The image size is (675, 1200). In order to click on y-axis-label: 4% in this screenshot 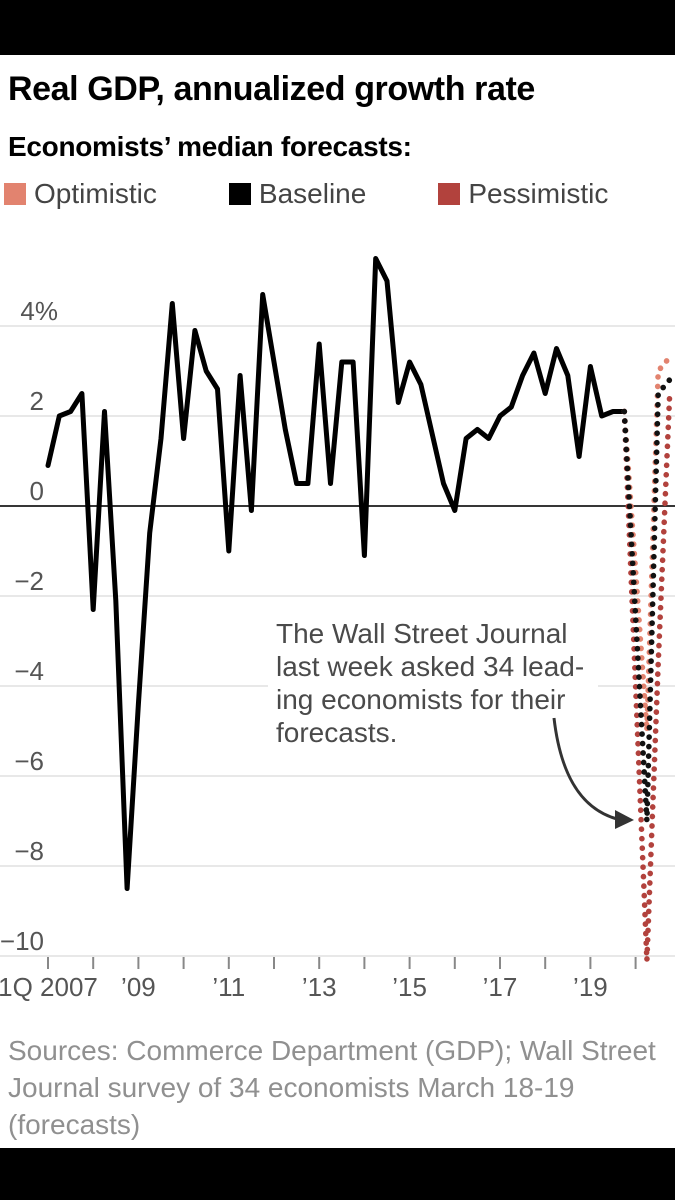, I will do `click(39, 311)`.